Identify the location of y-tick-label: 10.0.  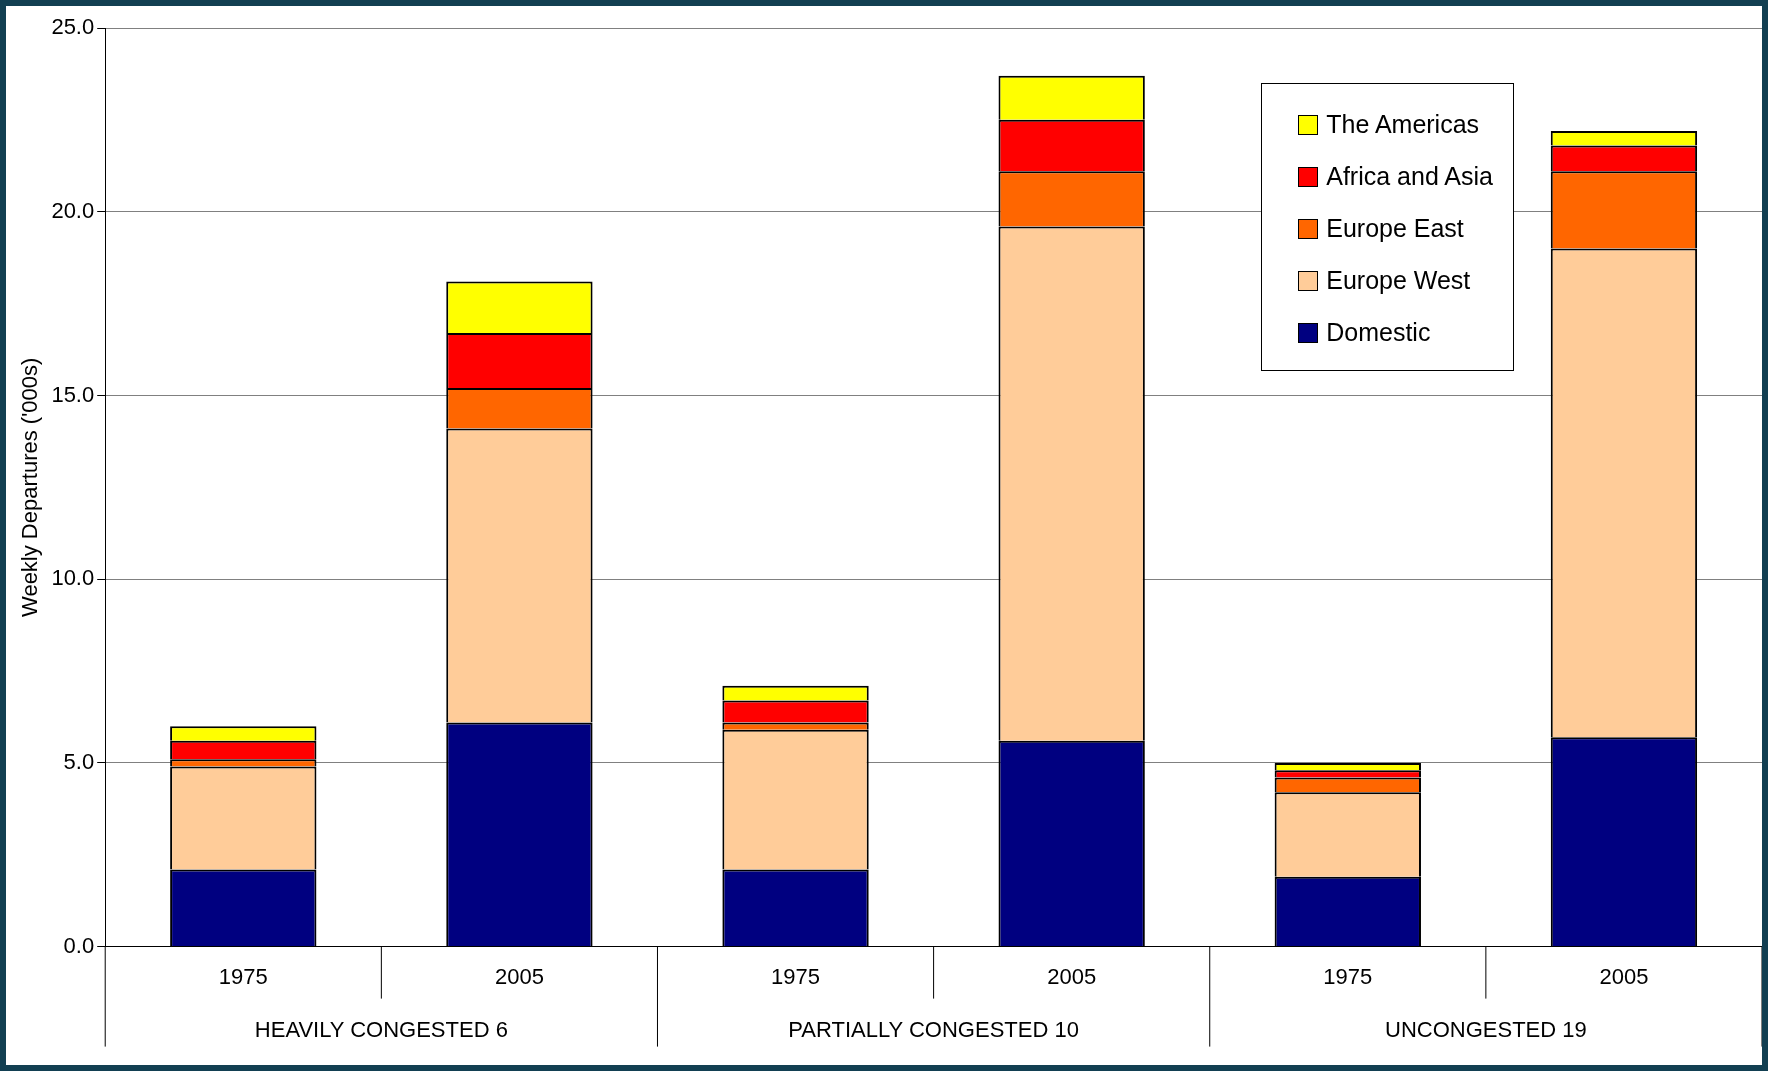
(73, 578).